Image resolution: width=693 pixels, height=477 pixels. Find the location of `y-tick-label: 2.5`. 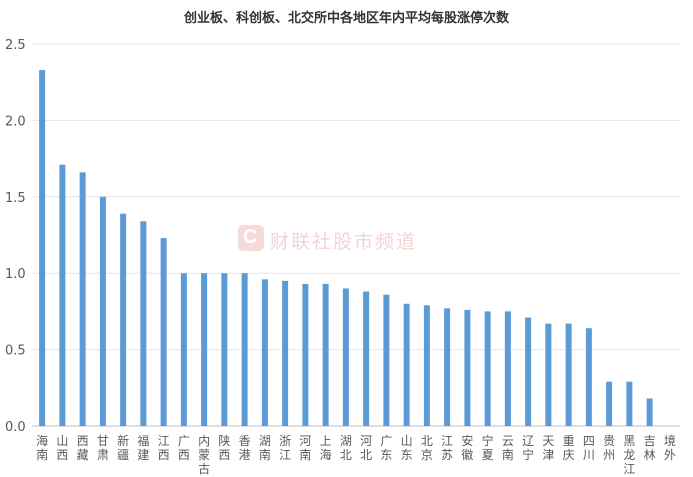

y-tick-label: 2.5 is located at coordinates (15, 45).